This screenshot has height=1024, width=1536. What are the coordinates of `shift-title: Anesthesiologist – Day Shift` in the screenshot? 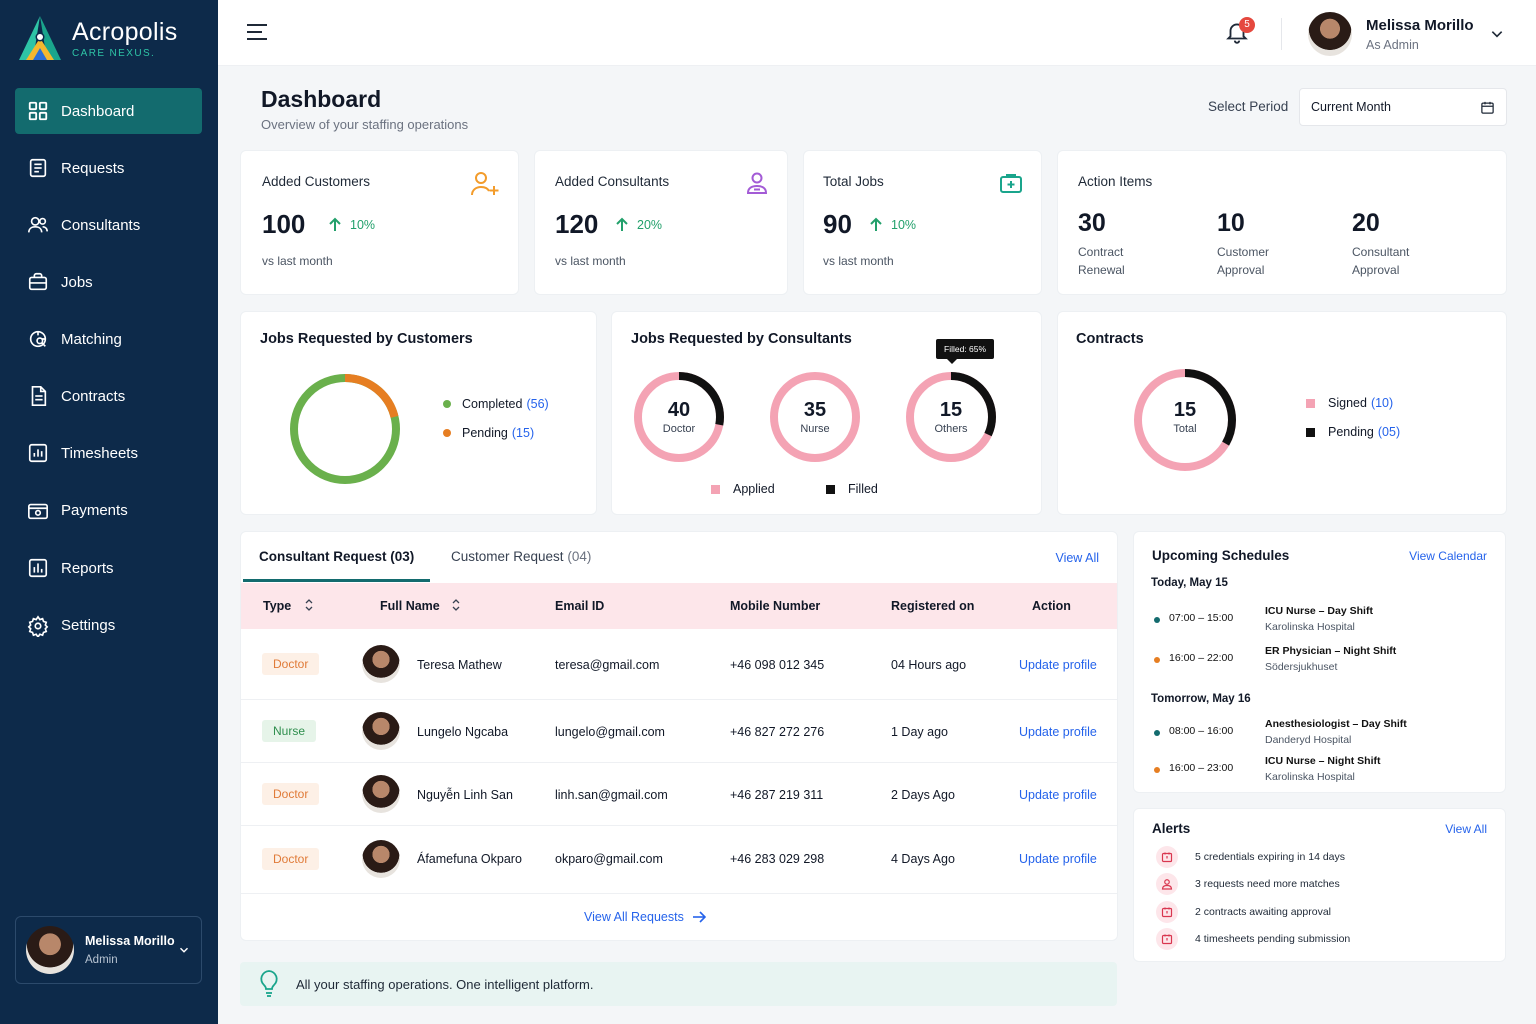 It's located at (1336, 724).